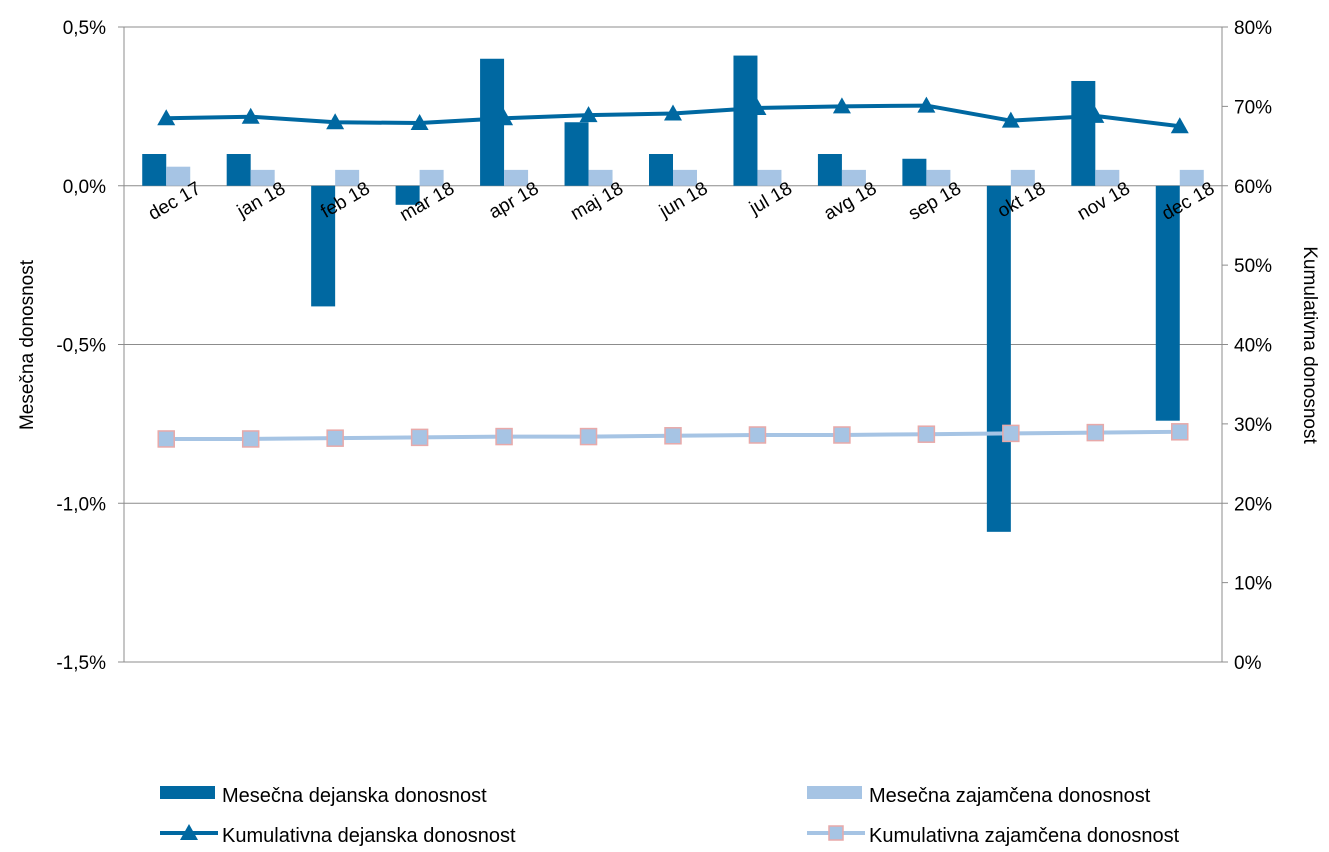  I want to click on right-tick-label-1: 70%, so click(1253, 107).